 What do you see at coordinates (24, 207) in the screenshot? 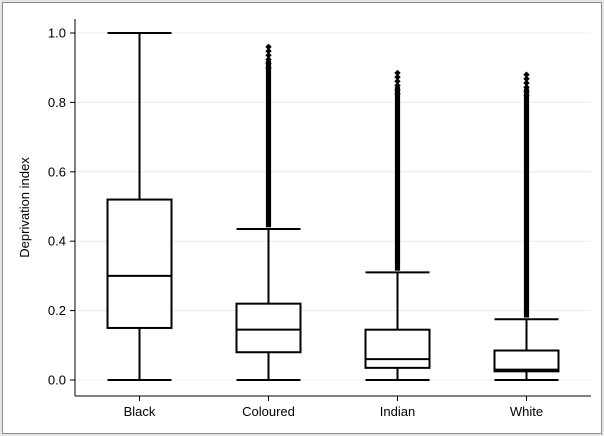
I see `y-axis-title: Deprivation index` at bounding box center [24, 207].